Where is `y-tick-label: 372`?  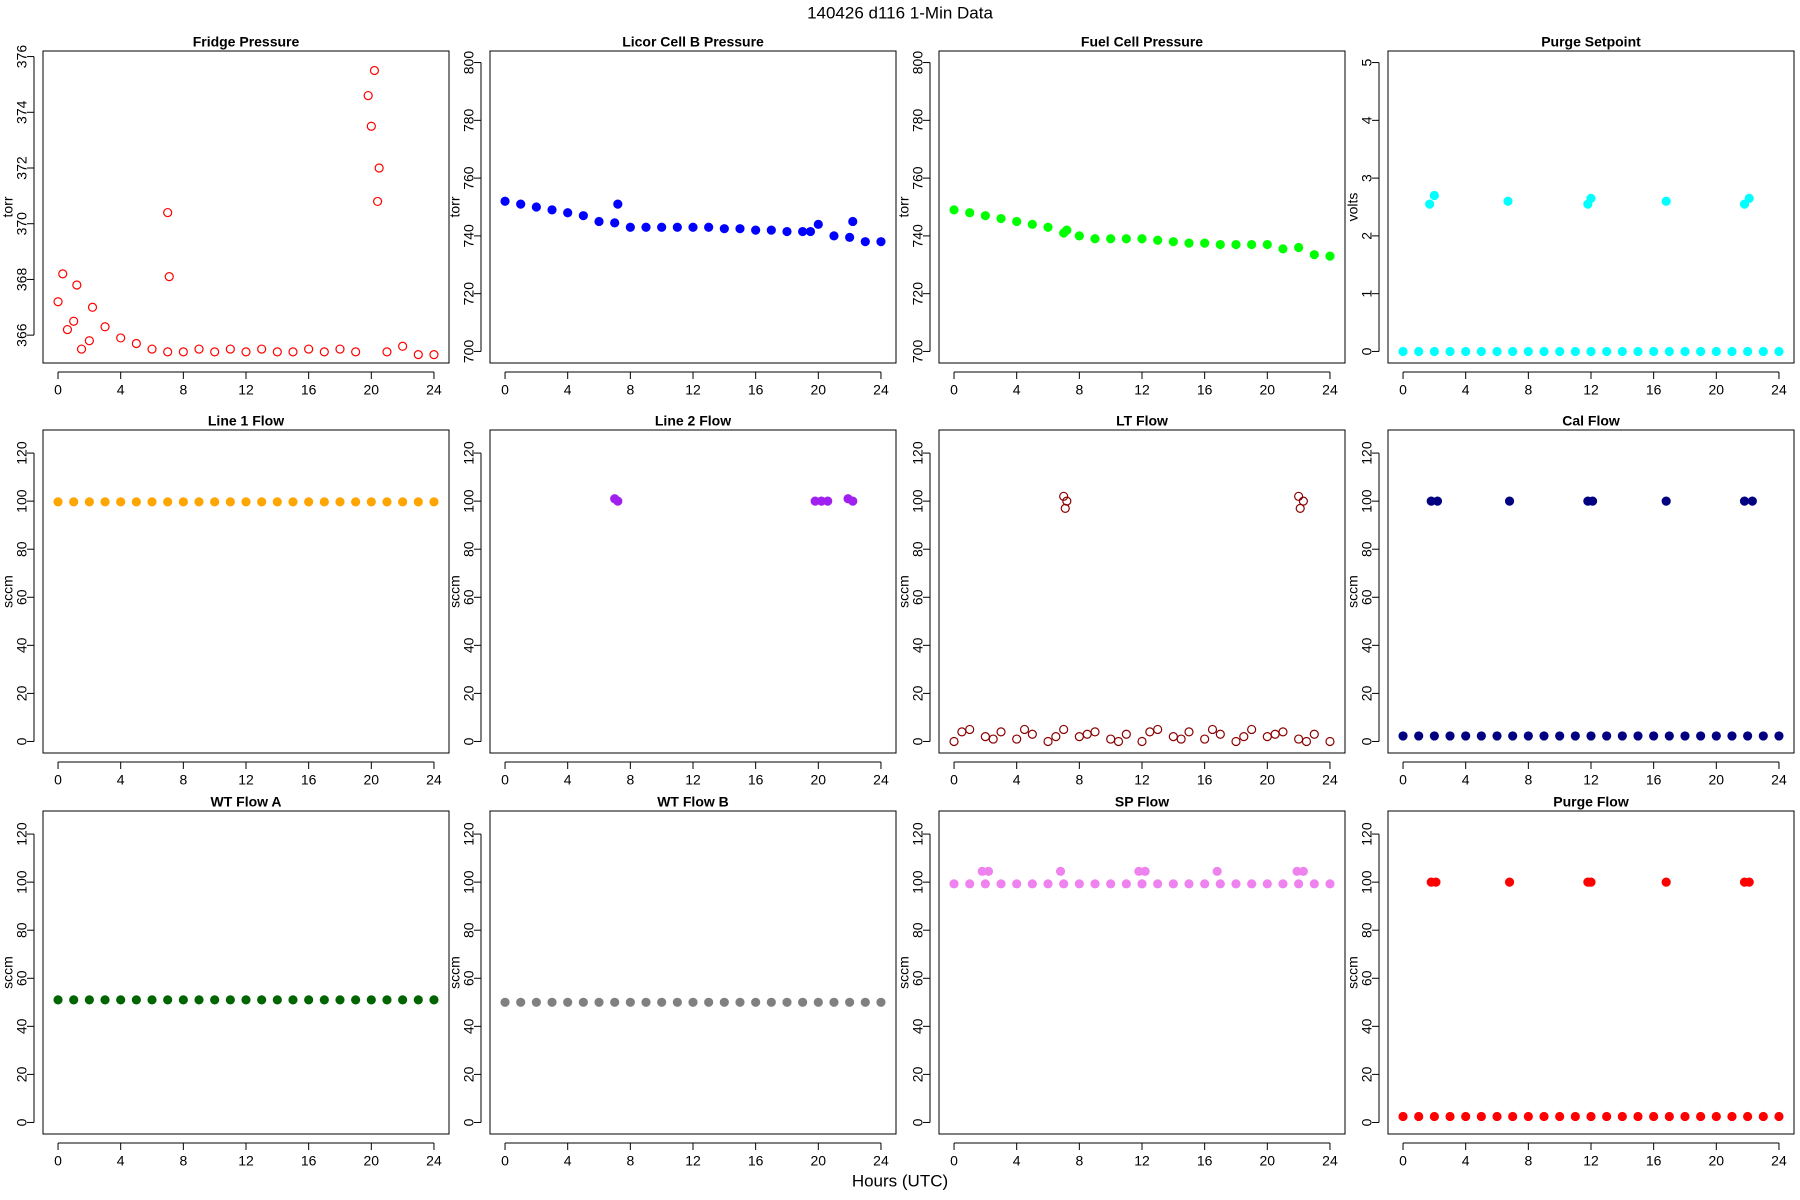
y-tick-label: 372 is located at coordinates (22, 168).